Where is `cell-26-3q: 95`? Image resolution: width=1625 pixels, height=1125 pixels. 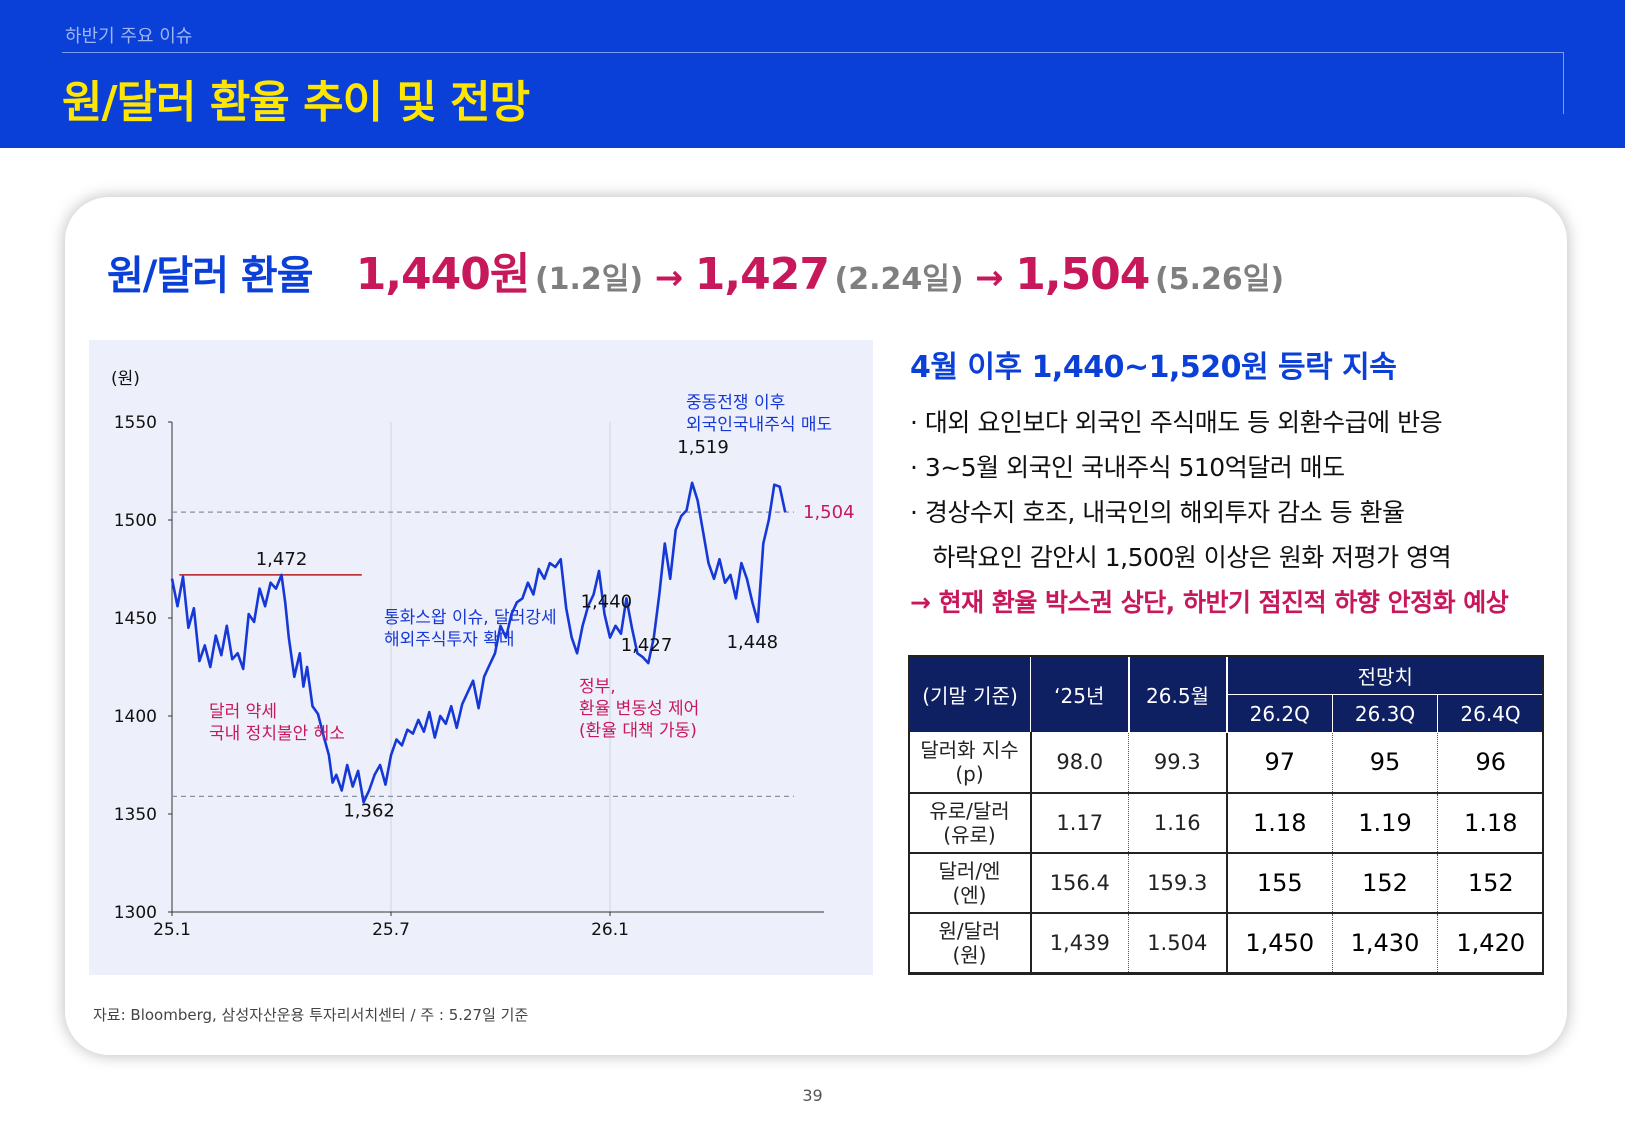
cell-26-3q: 95 is located at coordinates (1385, 763).